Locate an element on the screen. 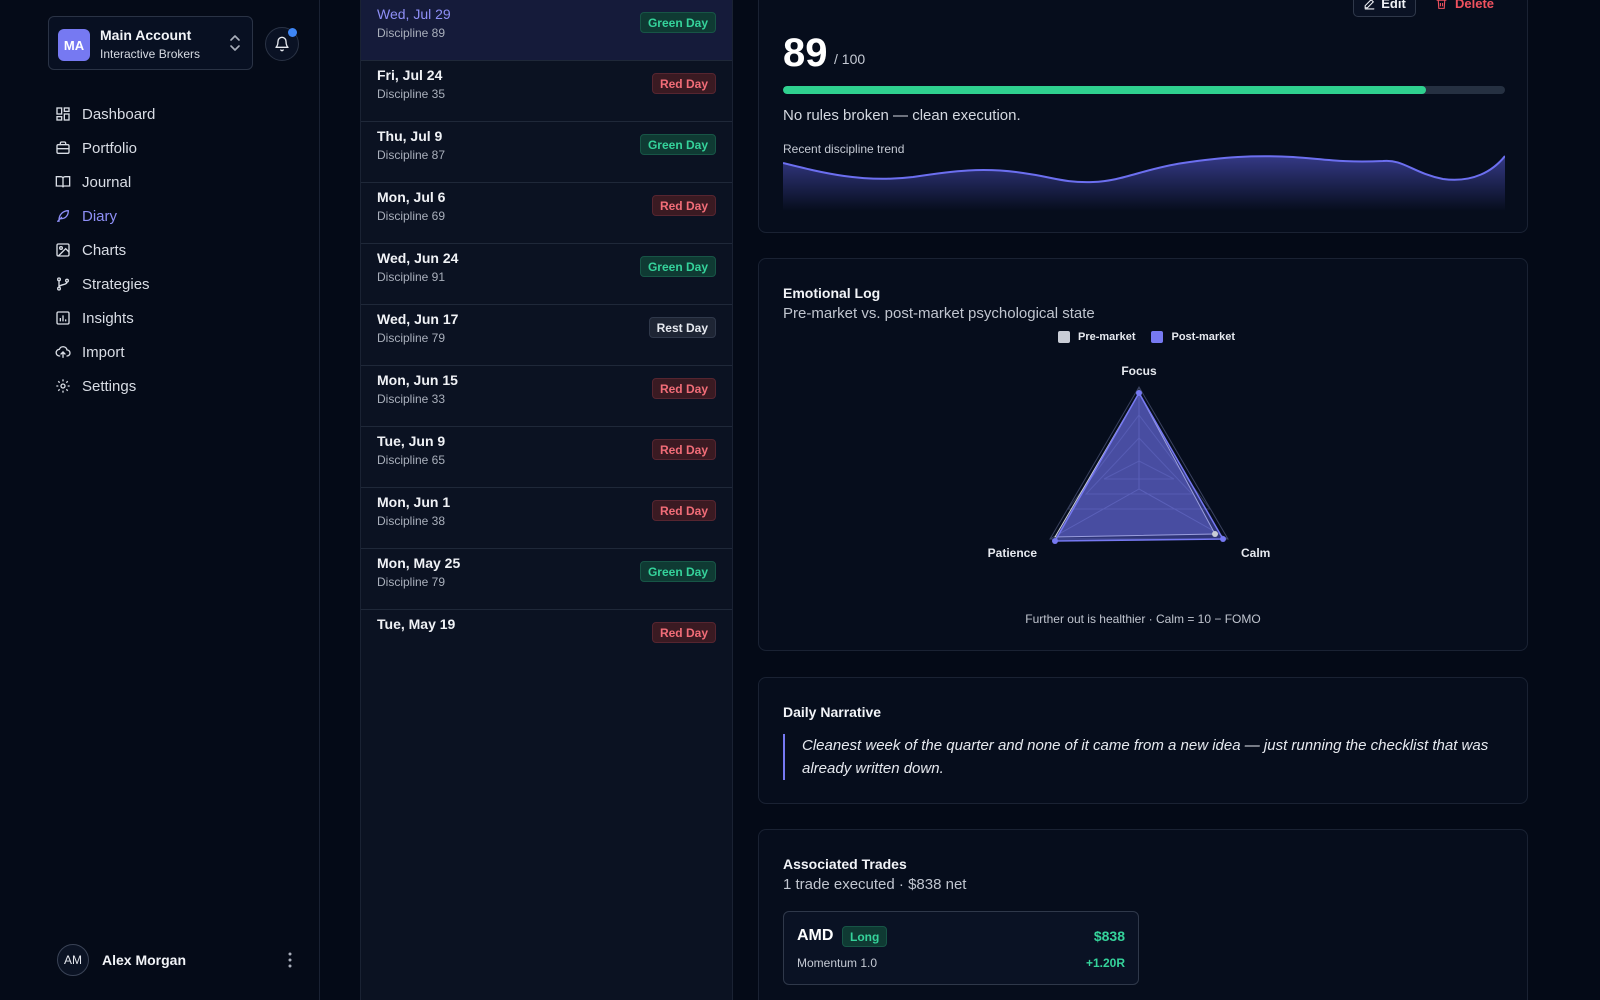  nav-item-insights: Insights is located at coordinates (175, 318).